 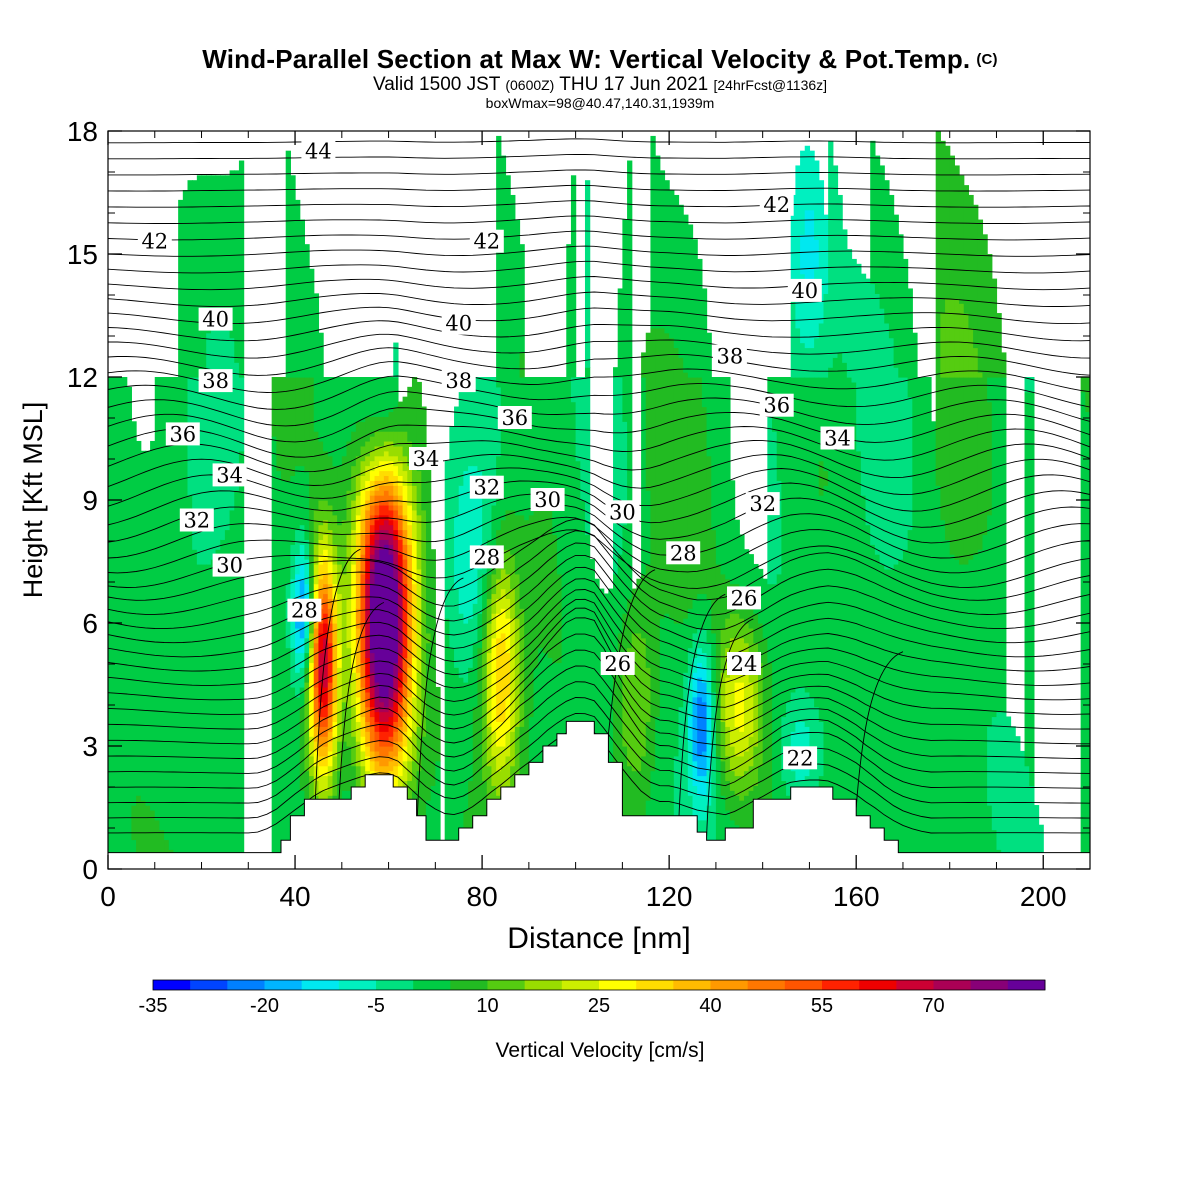 I want to click on colorbar-tick-label: 10, so click(x=487, y=1006).